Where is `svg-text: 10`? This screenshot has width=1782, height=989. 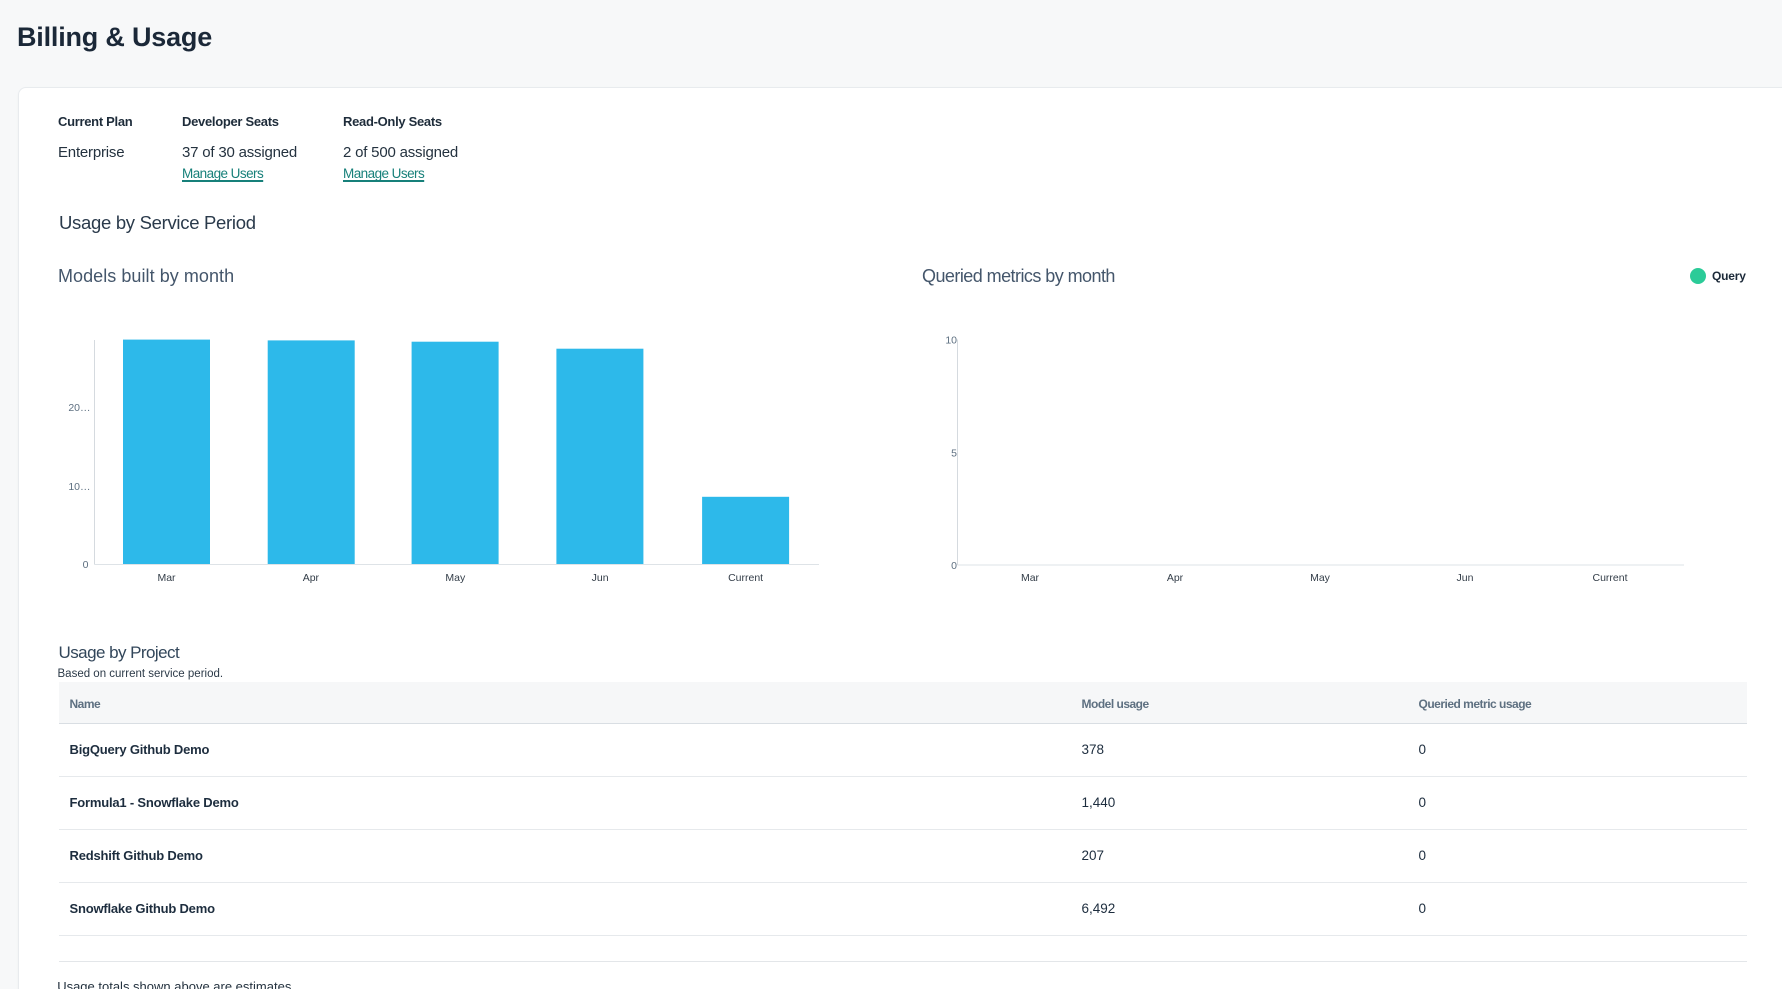 svg-text: 10 is located at coordinates (951, 340).